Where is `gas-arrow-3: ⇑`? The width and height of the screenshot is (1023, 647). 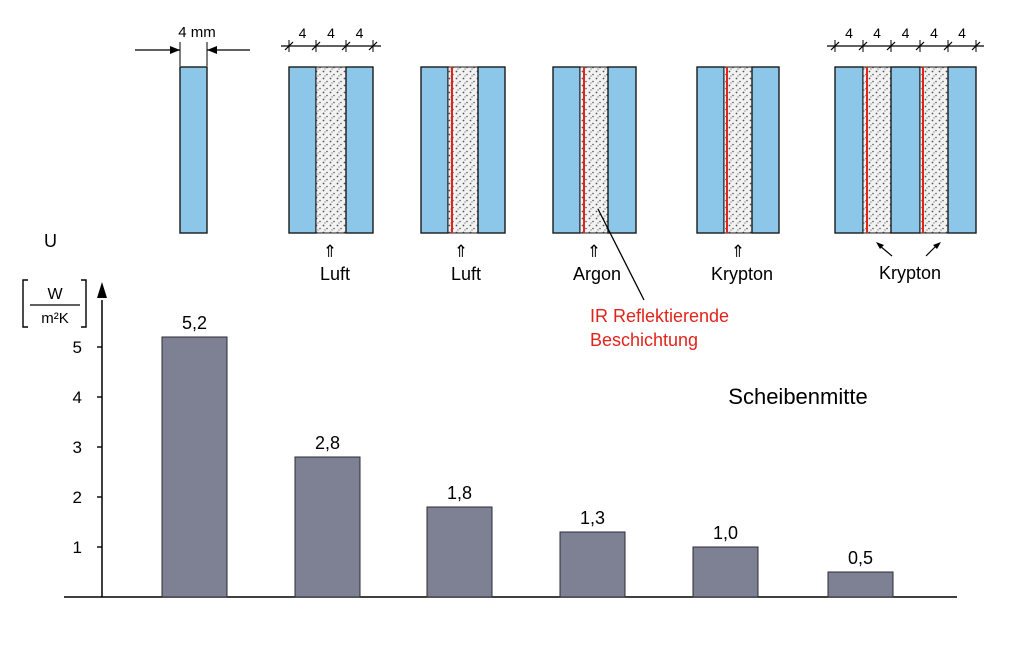
gas-arrow-3: ⇑ is located at coordinates (594, 251).